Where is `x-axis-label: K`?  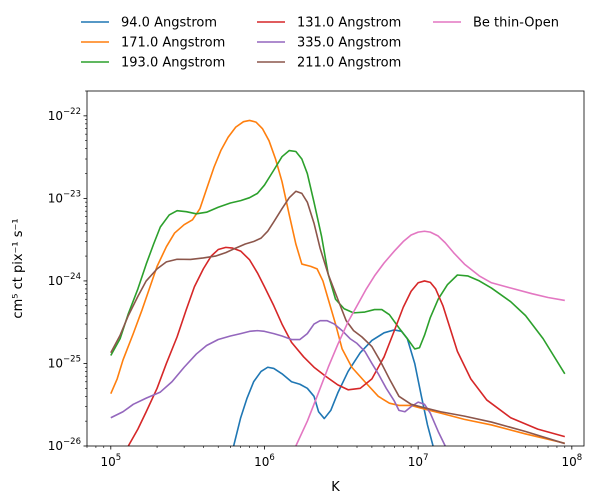
x-axis-label: K is located at coordinates (335, 487).